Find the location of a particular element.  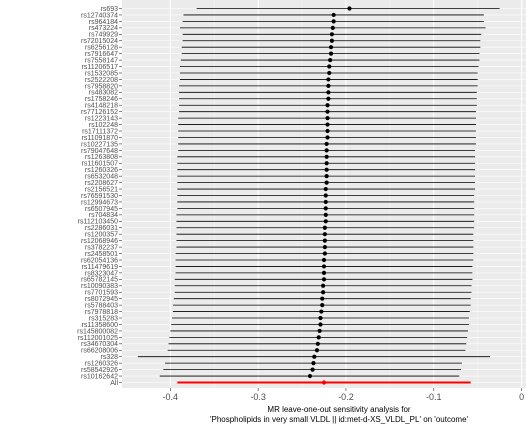

y-tick-label-snp: rs7558147 is located at coordinates (101, 60).